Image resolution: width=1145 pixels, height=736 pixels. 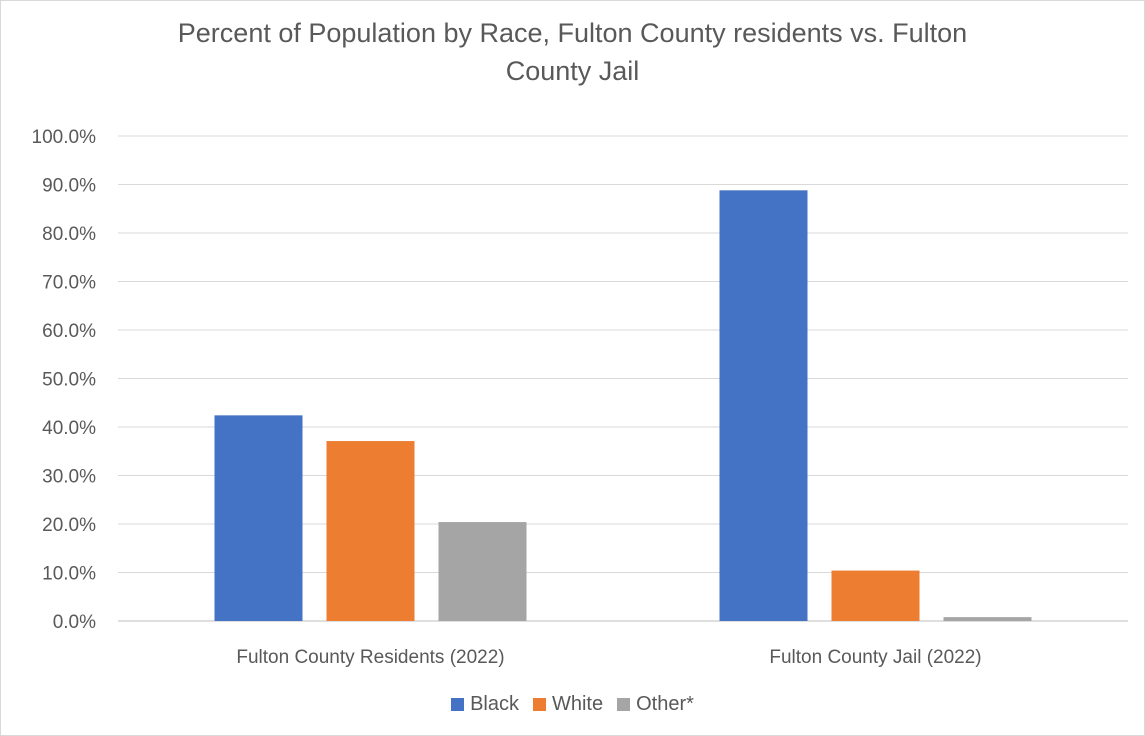 I want to click on x-tick-label: Fulton County Jail (2022), so click(x=875, y=657).